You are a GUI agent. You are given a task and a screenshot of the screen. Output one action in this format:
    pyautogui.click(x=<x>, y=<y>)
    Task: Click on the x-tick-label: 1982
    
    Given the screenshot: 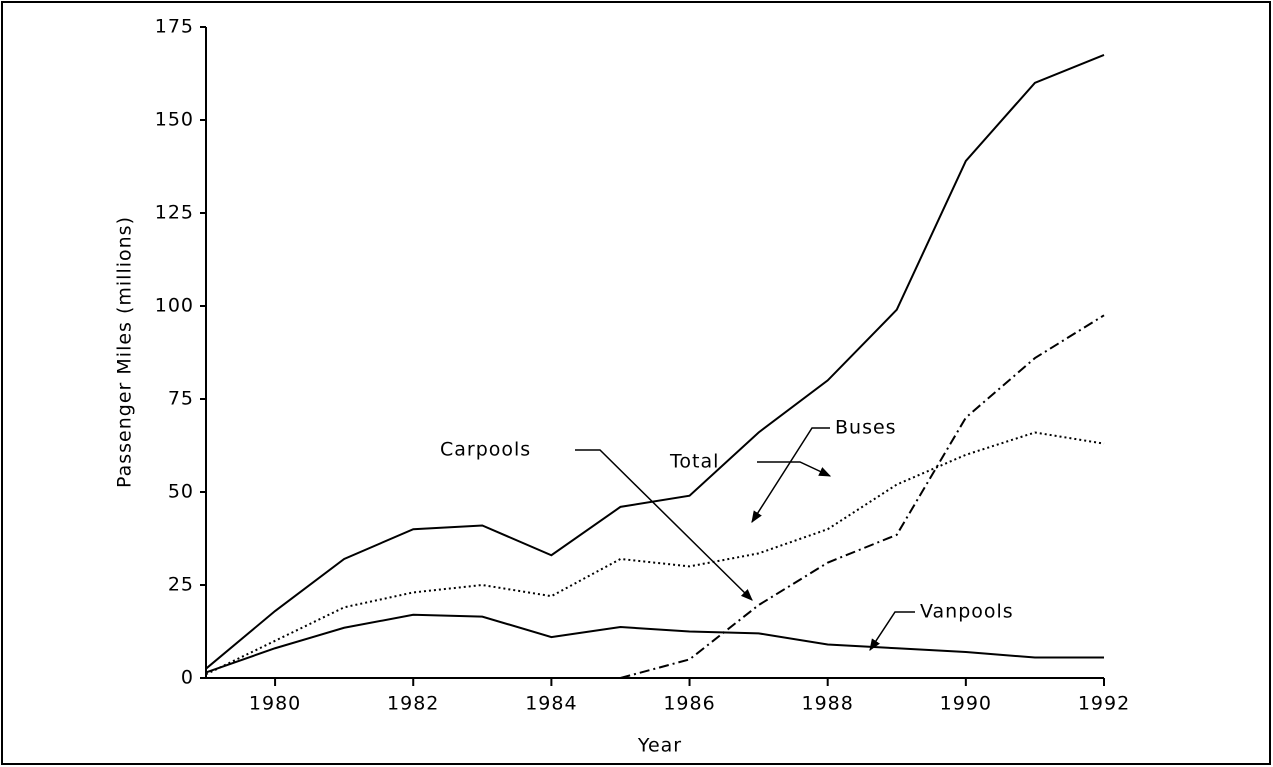 What is the action you would take?
    pyautogui.click(x=413, y=704)
    